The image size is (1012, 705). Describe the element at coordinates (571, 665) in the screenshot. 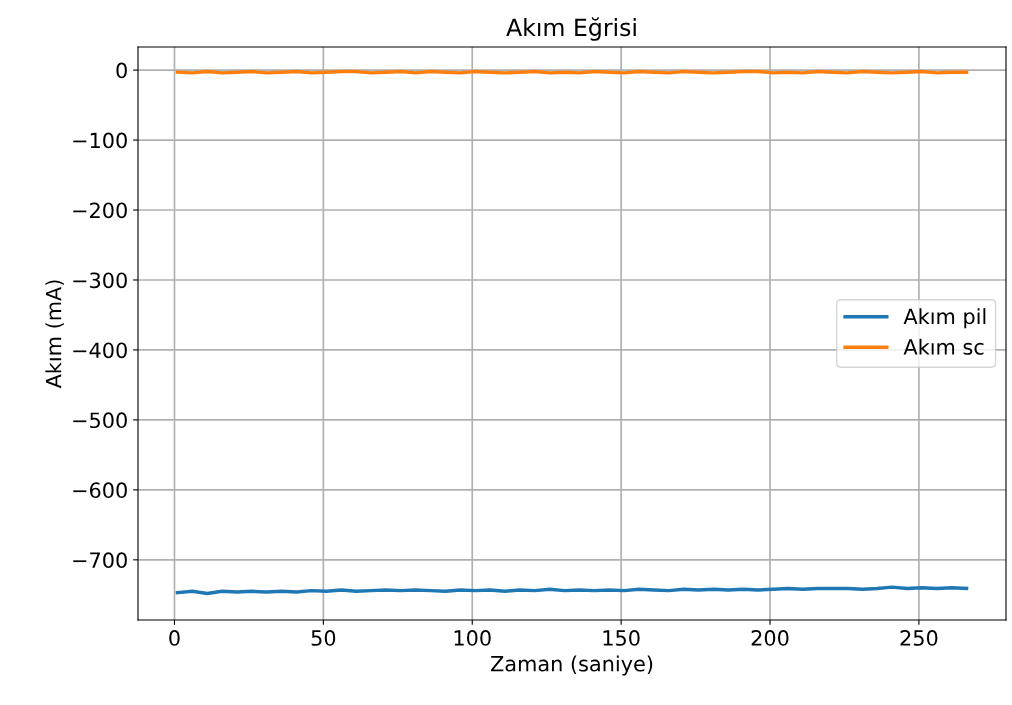

I see `x-axis-title: Zaman (saniye)` at that location.